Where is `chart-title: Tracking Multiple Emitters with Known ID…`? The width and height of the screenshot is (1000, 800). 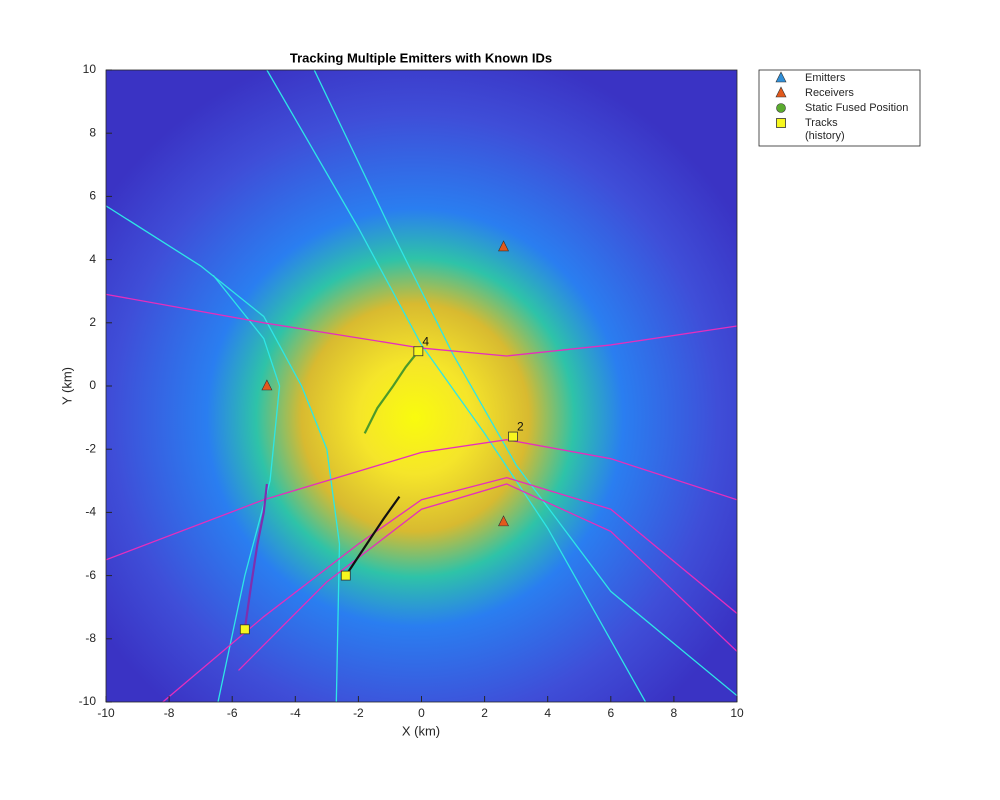 chart-title: Tracking Multiple Emitters with Known ID… is located at coordinates (421, 57).